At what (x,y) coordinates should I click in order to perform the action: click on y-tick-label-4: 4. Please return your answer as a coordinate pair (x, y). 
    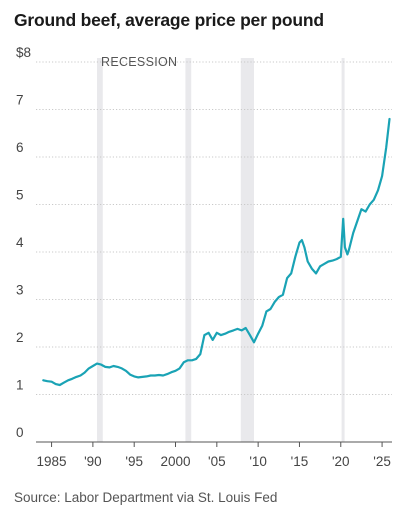
    Looking at the image, I should click on (20, 242).